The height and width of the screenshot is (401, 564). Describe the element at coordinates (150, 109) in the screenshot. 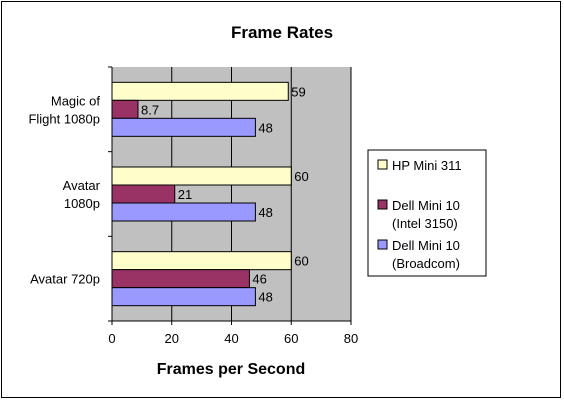

I see `data-label: 8.7` at that location.